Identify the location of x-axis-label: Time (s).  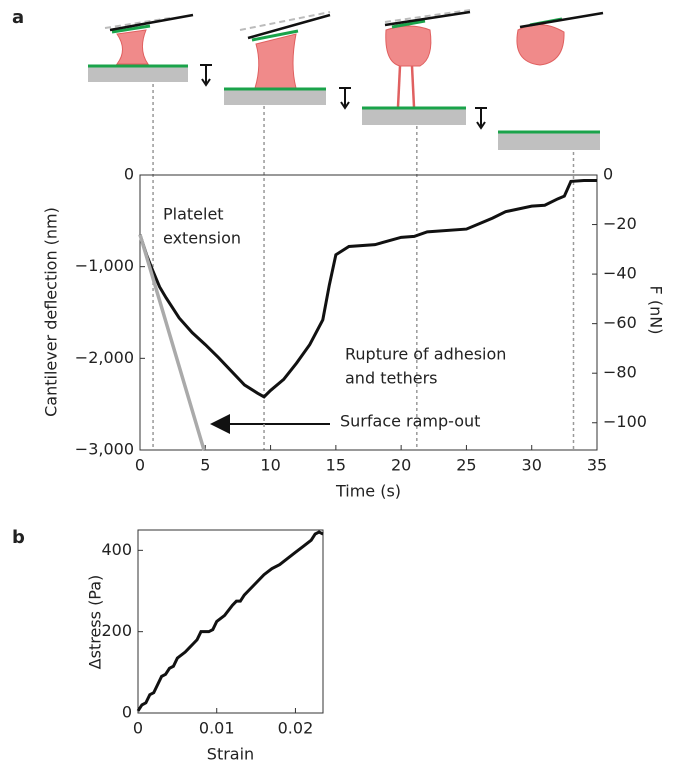
(368, 491).